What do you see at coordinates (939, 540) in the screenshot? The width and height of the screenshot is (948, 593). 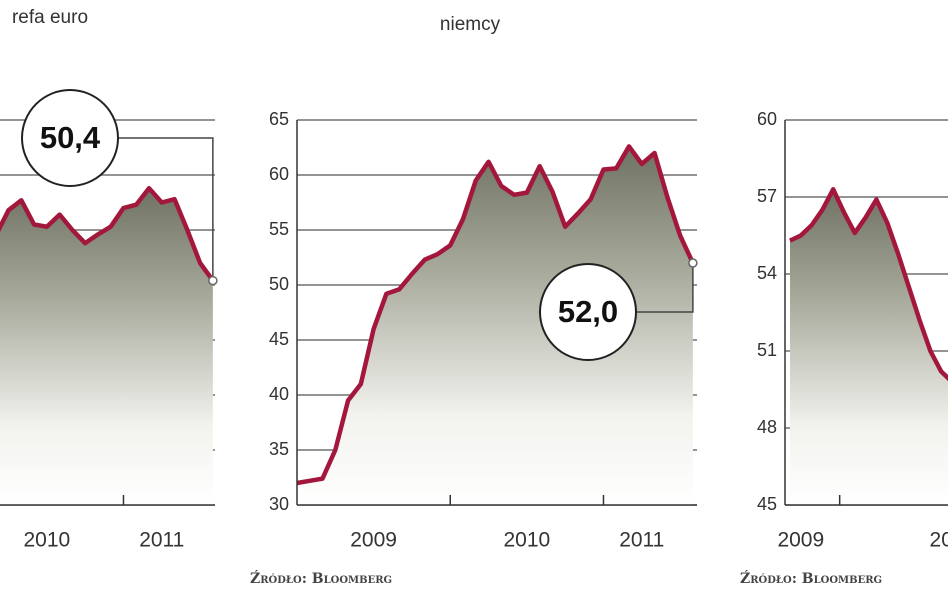 I see `x-tick-label: 20` at bounding box center [939, 540].